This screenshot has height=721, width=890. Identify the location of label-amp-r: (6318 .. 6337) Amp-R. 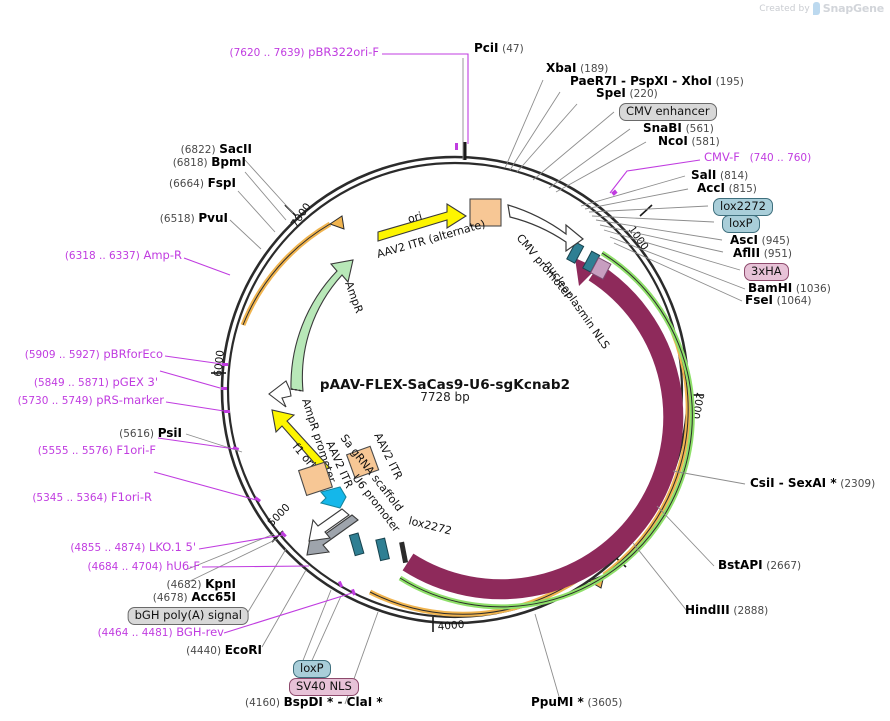
(123, 255).